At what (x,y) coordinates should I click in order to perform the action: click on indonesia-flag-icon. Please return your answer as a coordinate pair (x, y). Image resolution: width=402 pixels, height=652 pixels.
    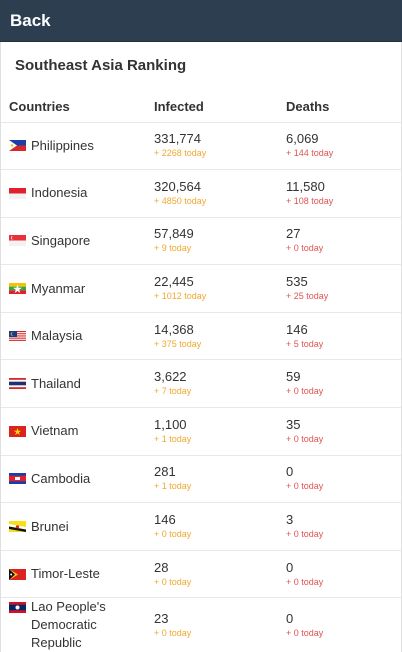
    Looking at the image, I should click on (17, 193).